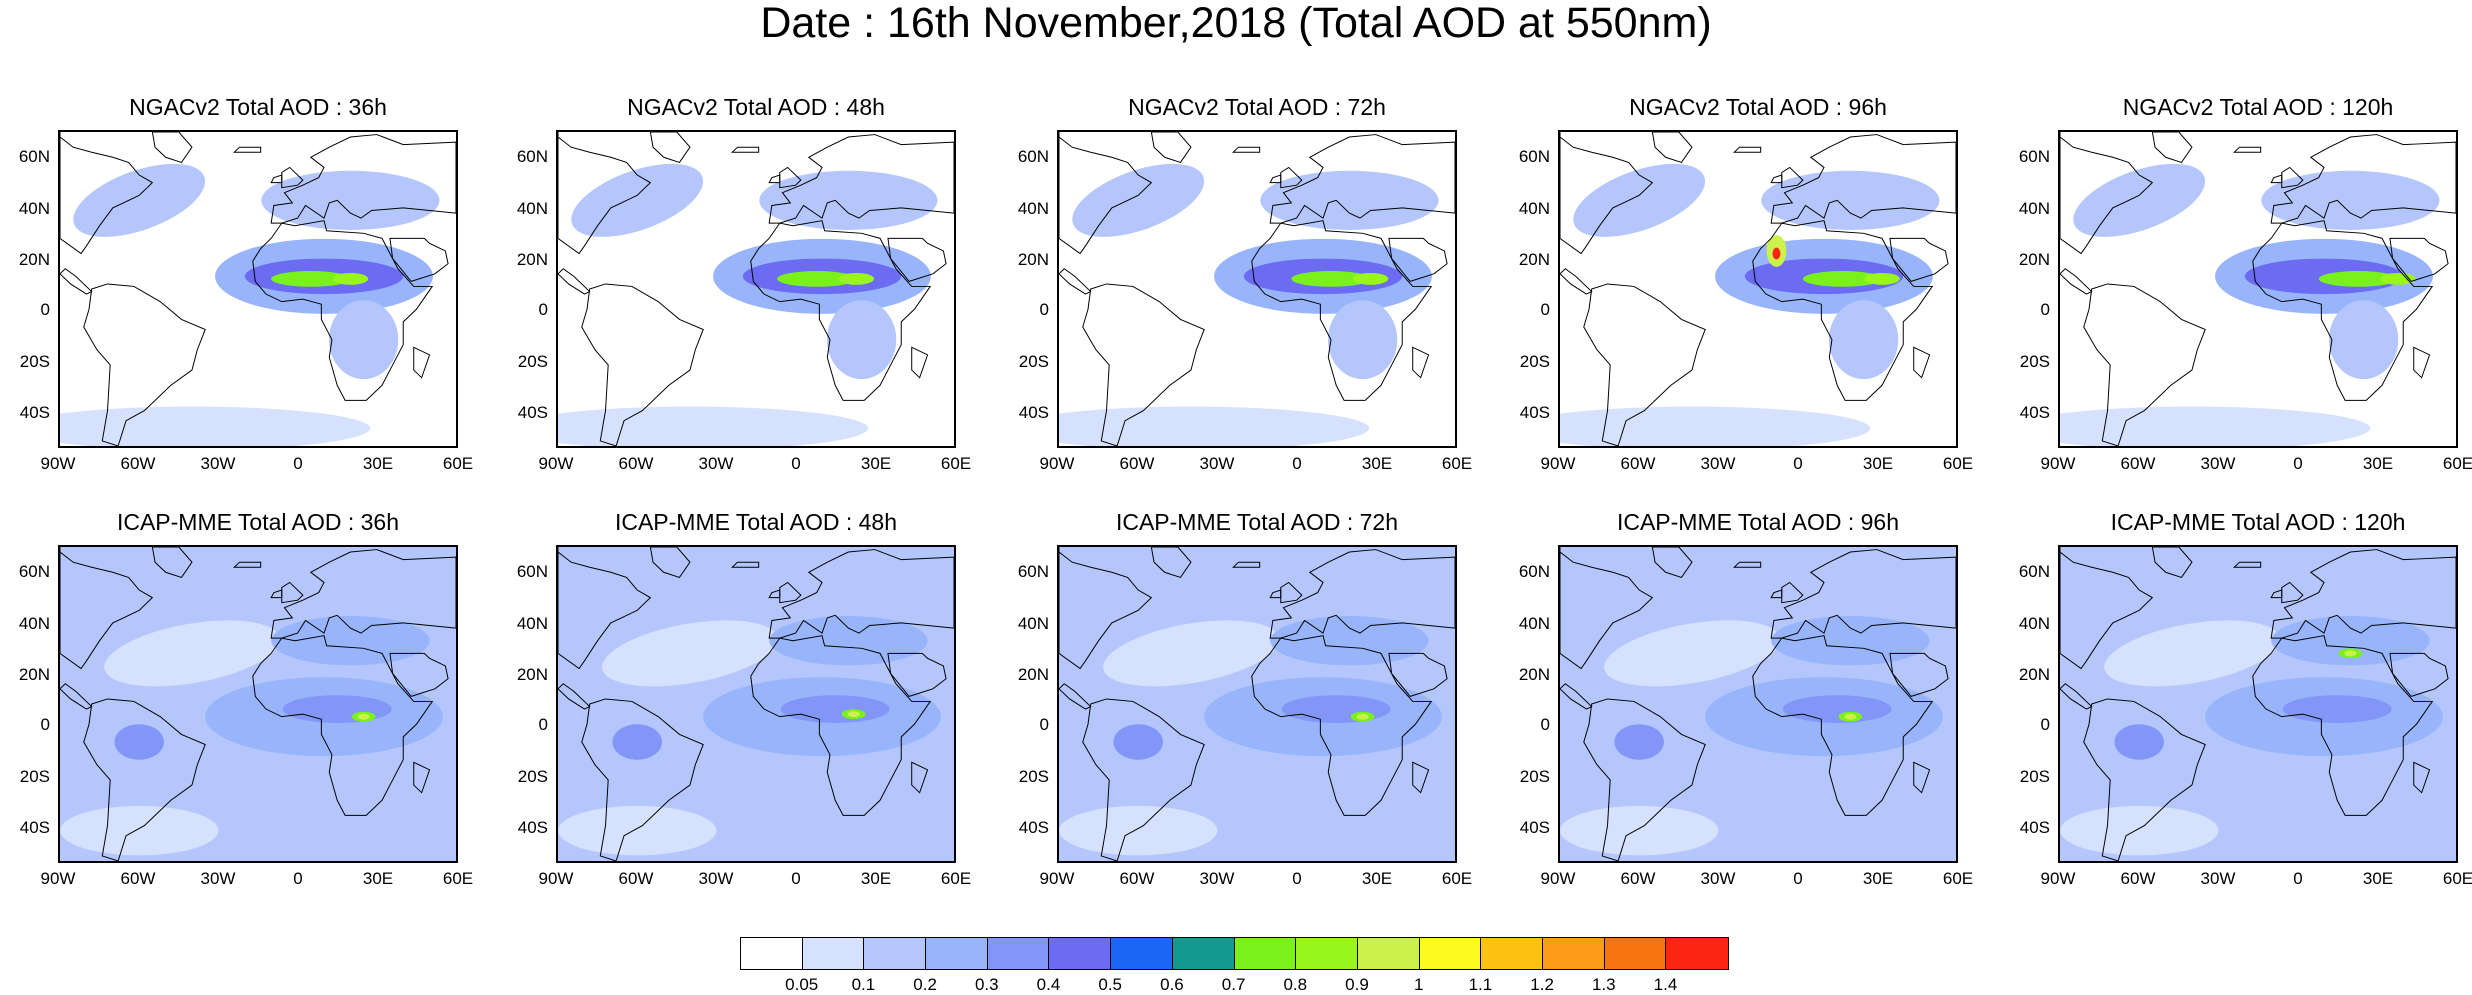  I want to click on panel-title: ICAP-MME Total AOD : 72h, so click(1257, 522).